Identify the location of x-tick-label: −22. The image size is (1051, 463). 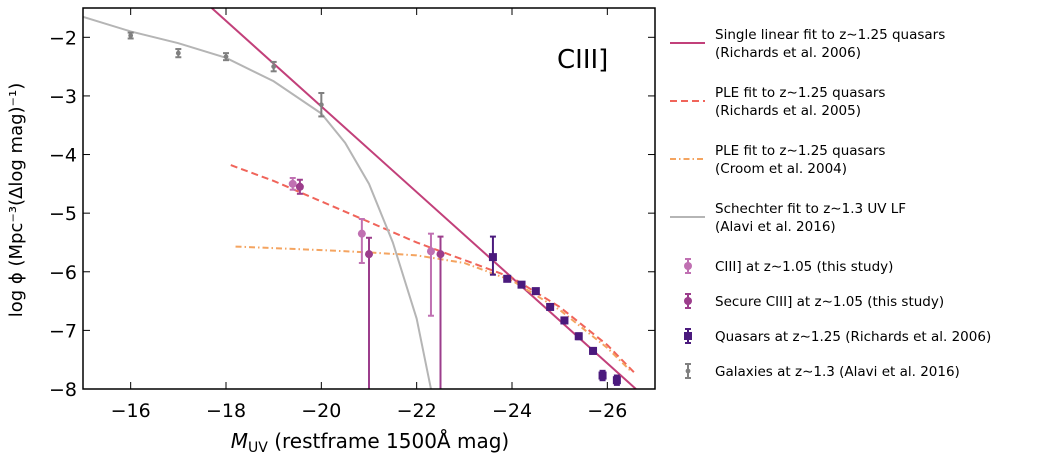
(417, 411).